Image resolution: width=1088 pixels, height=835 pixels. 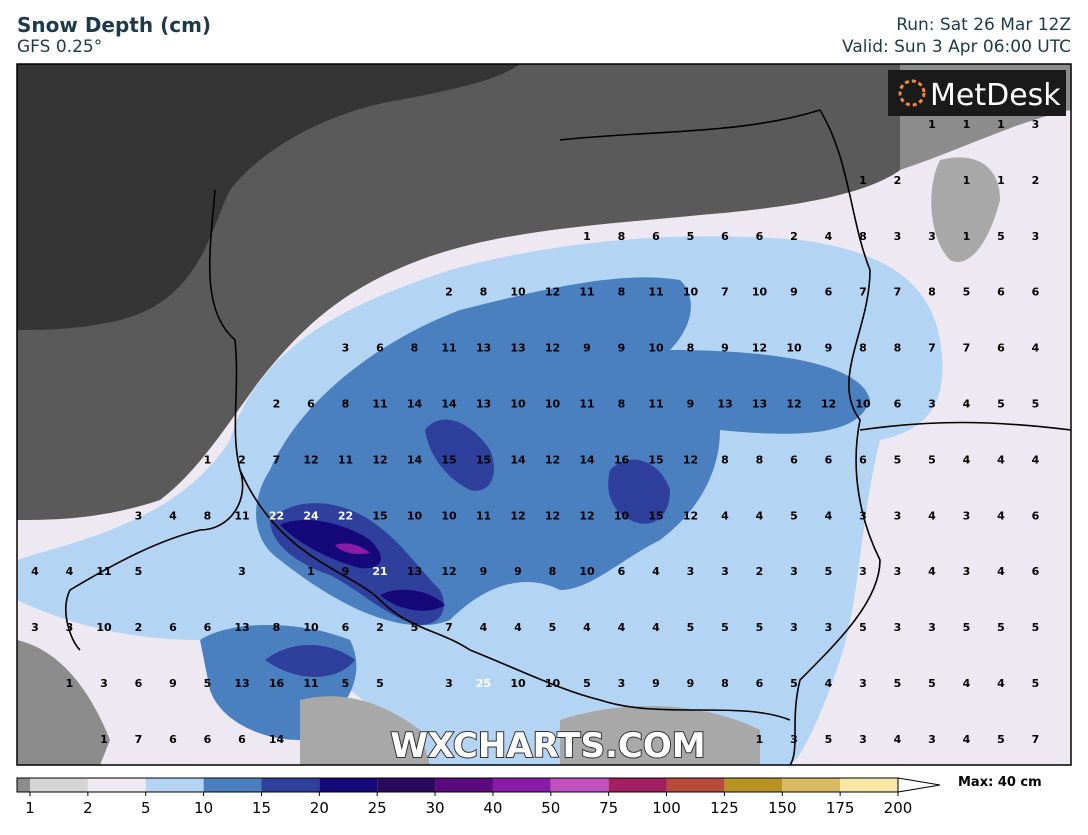 What do you see at coordinates (203, 808) in the screenshot?
I see `colorbar-label: 10` at bounding box center [203, 808].